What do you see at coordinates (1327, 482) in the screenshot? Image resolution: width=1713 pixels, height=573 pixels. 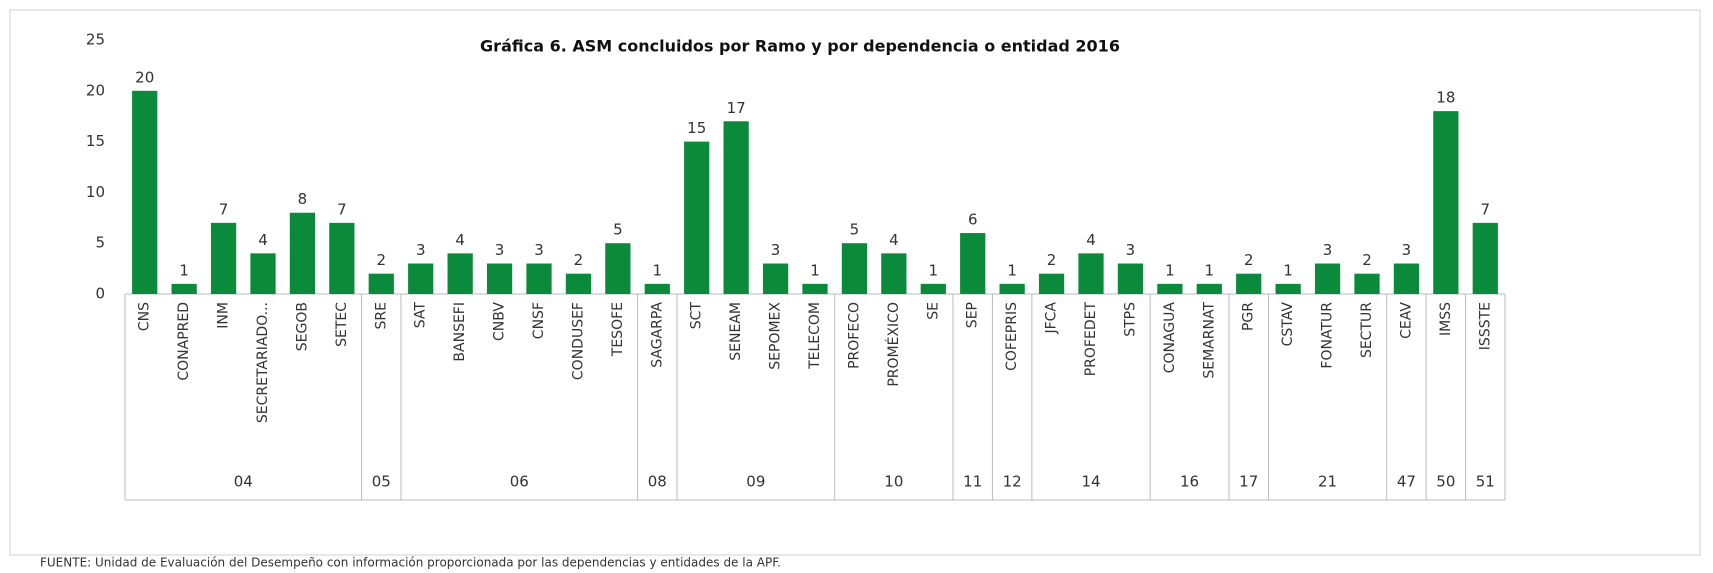 I see `group-label: 21` at bounding box center [1327, 482].